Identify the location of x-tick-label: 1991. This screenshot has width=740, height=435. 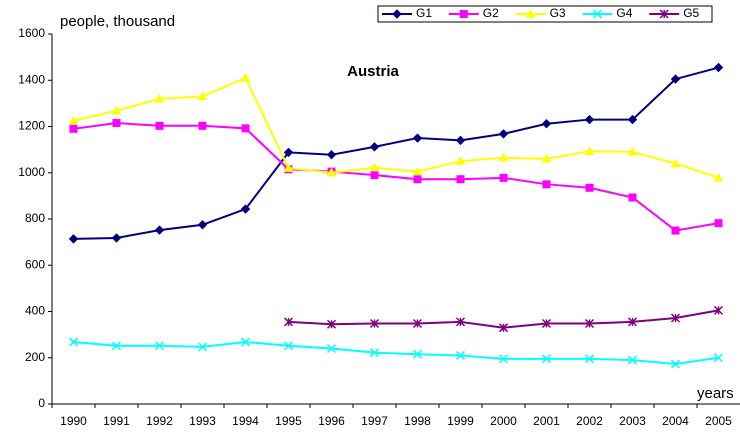
(116, 421).